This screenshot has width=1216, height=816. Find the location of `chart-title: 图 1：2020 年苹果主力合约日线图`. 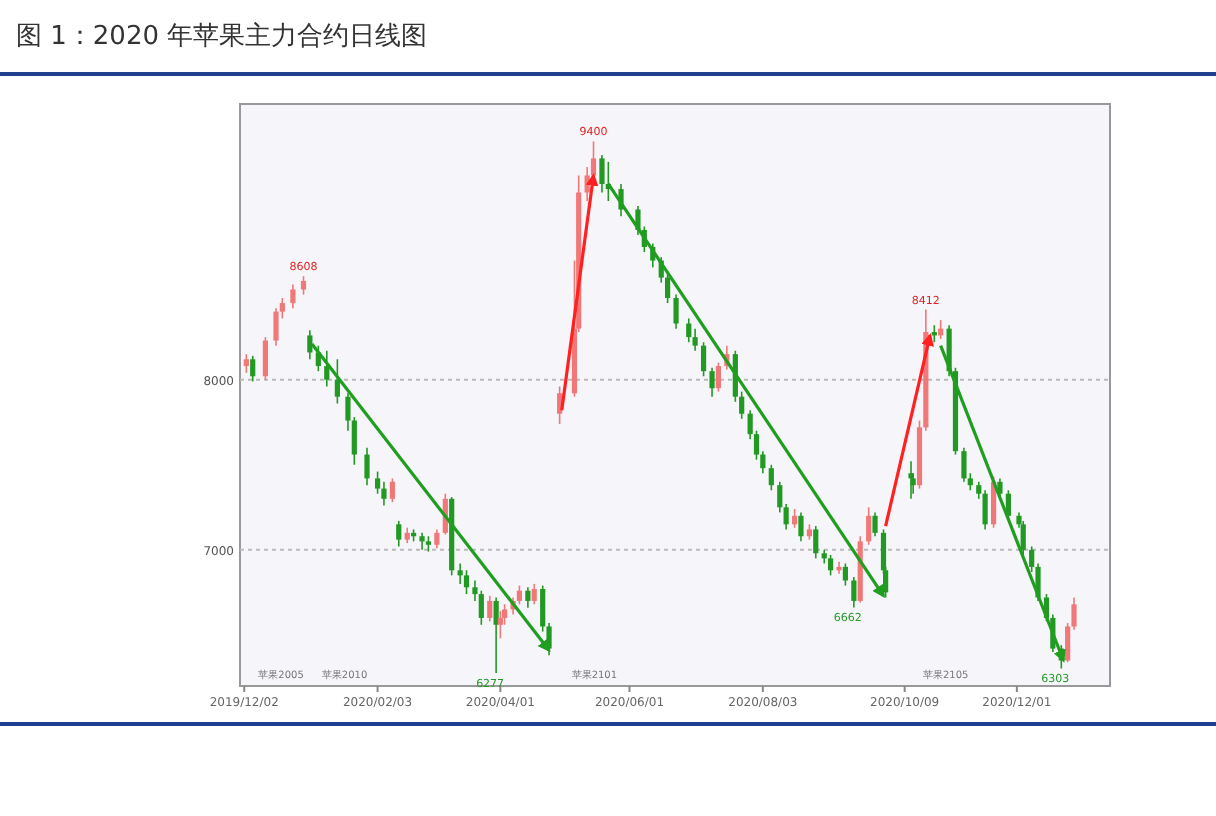

chart-title: 图 1：2020 年苹果主力合约日线图 is located at coordinates (222, 36).